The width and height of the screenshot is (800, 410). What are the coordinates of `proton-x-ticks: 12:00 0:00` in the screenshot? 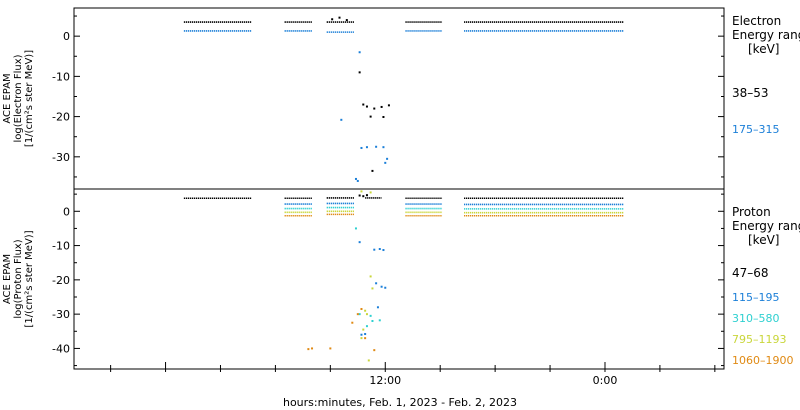 It's located at (413, 374).